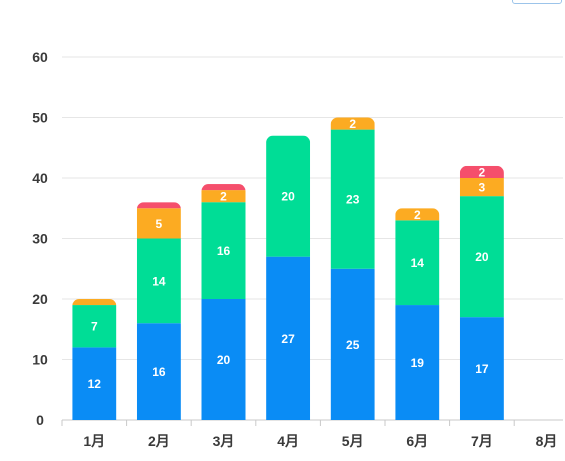 This screenshot has width=565, height=461. I want to click on y-axis-ticks: 0 10 20 30 40 50 60, so click(40, 238).